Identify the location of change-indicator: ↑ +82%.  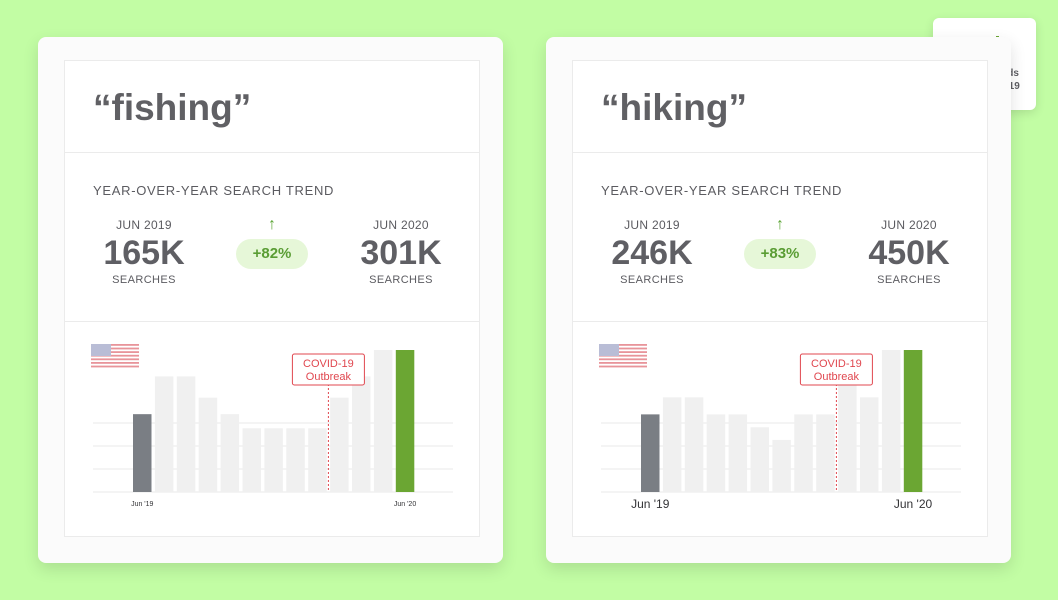
(272, 242).